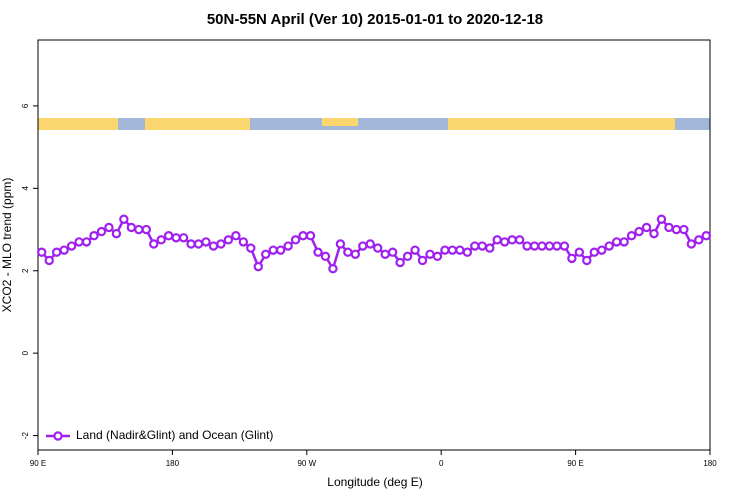 This screenshot has width=750, height=500. I want to click on y-tick-label: 4, so click(25, 188).